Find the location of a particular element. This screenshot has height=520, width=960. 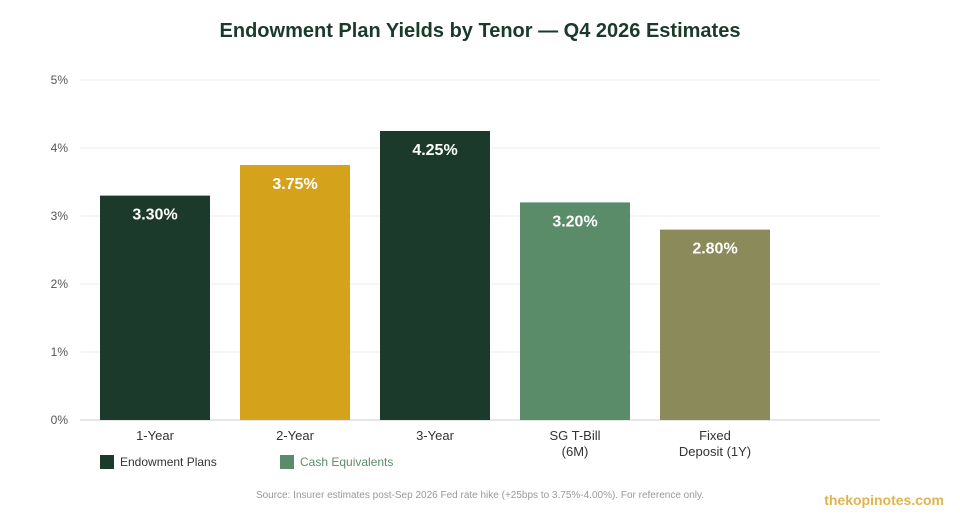

x-tick-label: (6M) is located at coordinates (575, 451).